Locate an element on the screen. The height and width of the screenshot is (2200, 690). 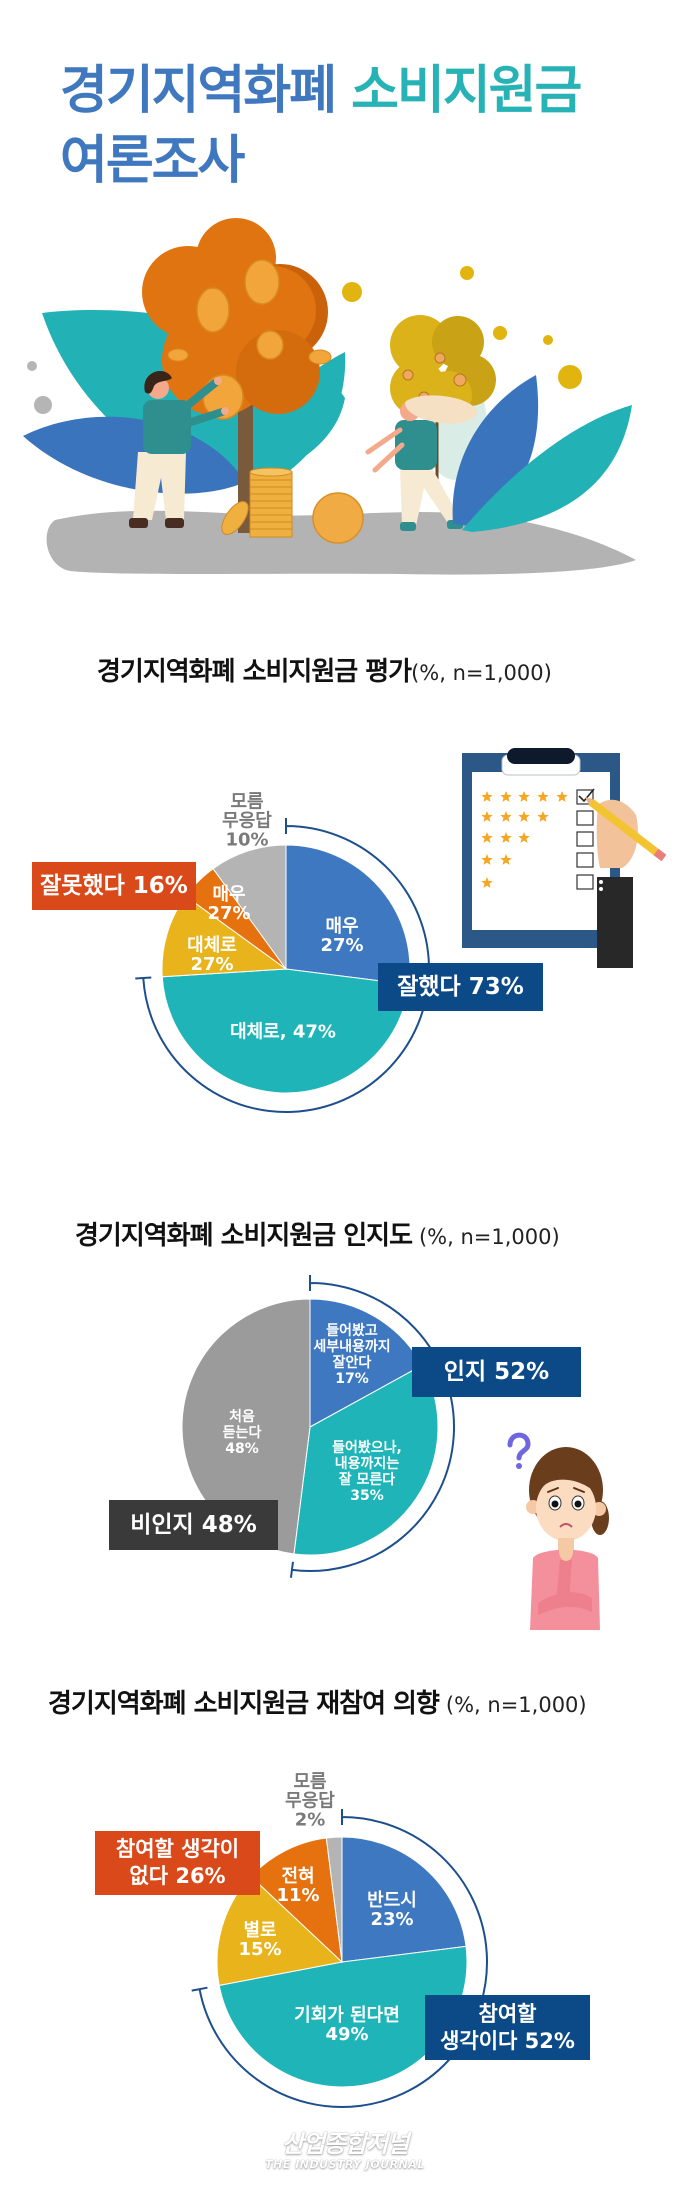
person-left is located at coordinates (179, 449).